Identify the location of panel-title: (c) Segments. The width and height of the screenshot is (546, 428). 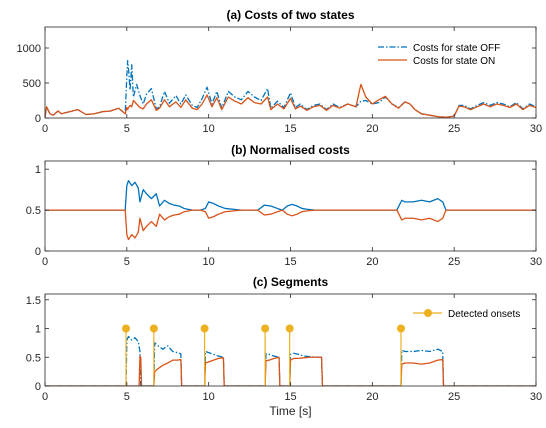
(291, 282).